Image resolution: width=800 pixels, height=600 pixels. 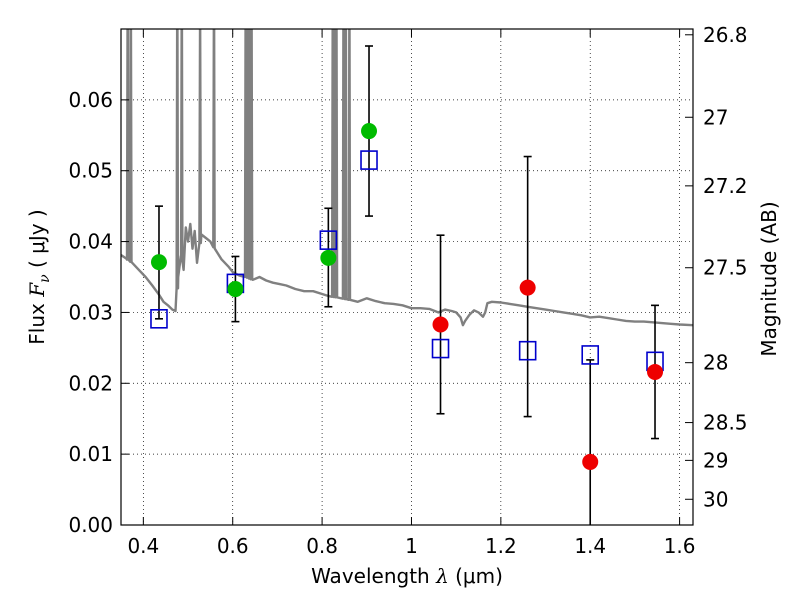 I want to click on right-axis-ticks: 26.8 27 27.2 27.5 28 28.5 29 30, so click(x=716, y=267).